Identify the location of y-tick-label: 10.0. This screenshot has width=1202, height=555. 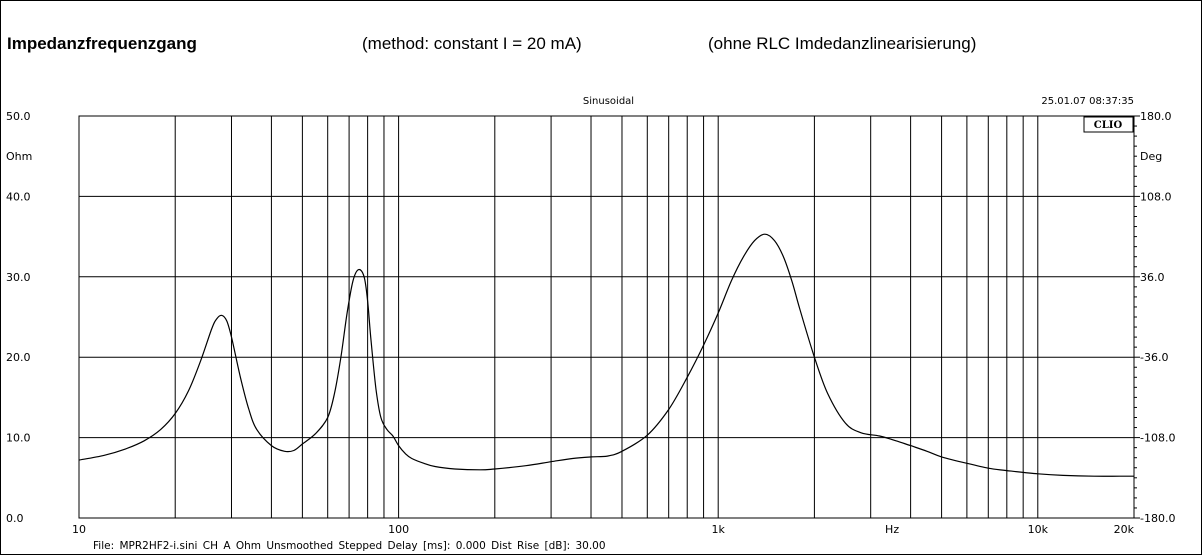
(18, 438).